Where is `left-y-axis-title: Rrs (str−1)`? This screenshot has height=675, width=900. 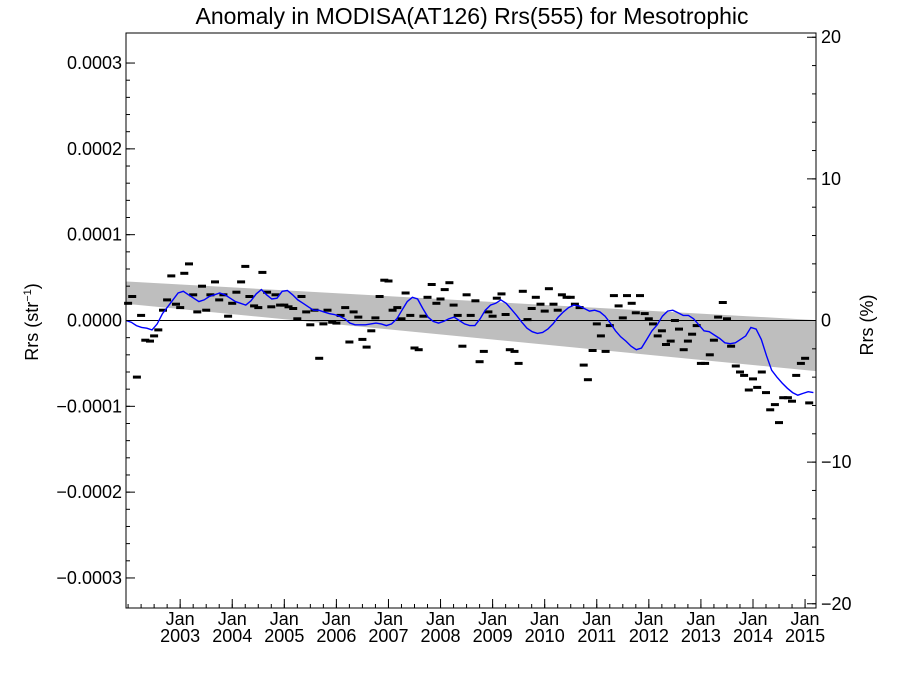 left-y-axis-title: Rrs (str−1) is located at coordinates (32, 322).